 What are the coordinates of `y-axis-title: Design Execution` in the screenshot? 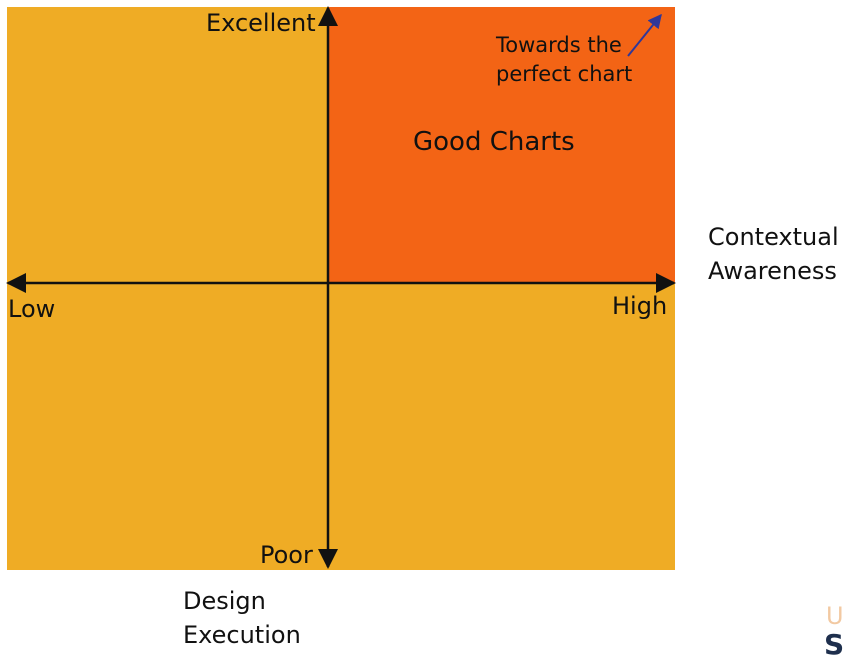 It's located at (242, 618).